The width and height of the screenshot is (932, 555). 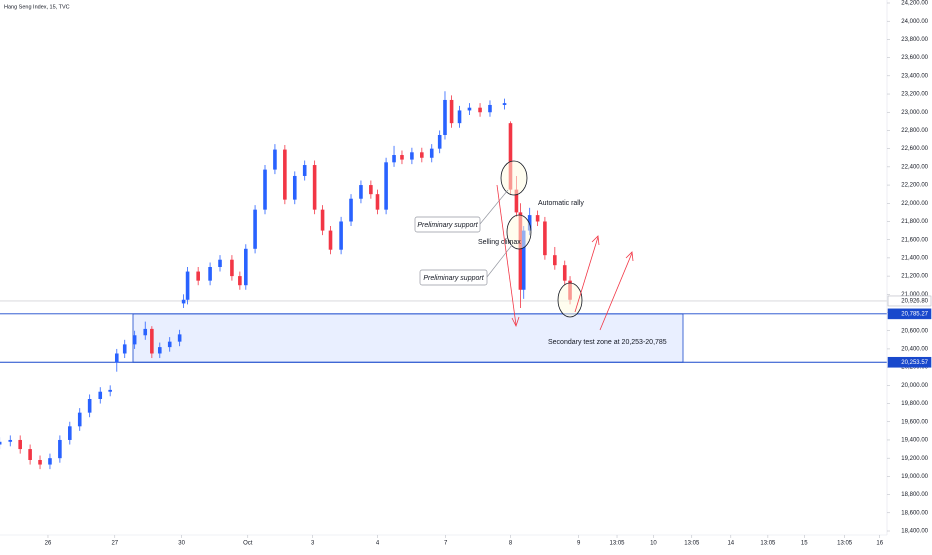 What do you see at coordinates (914, 95) in the screenshot?
I see `y-tick-label: 23,200.00` at bounding box center [914, 95].